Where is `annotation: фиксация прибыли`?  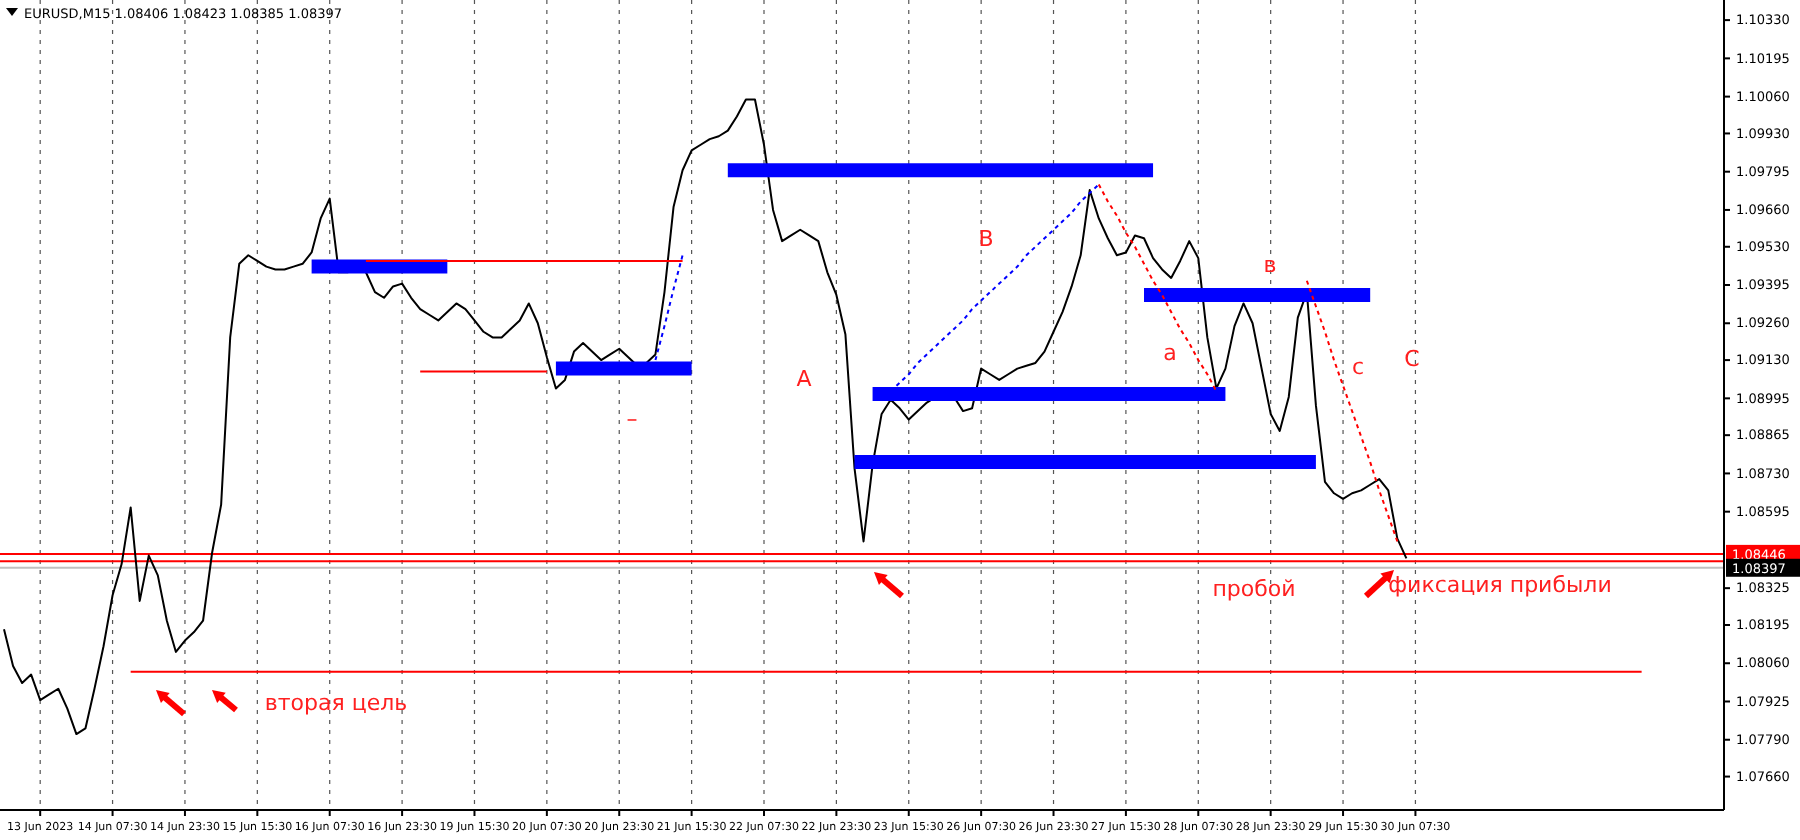
annotation: фиксация прибыли is located at coordinates (1500, 585).